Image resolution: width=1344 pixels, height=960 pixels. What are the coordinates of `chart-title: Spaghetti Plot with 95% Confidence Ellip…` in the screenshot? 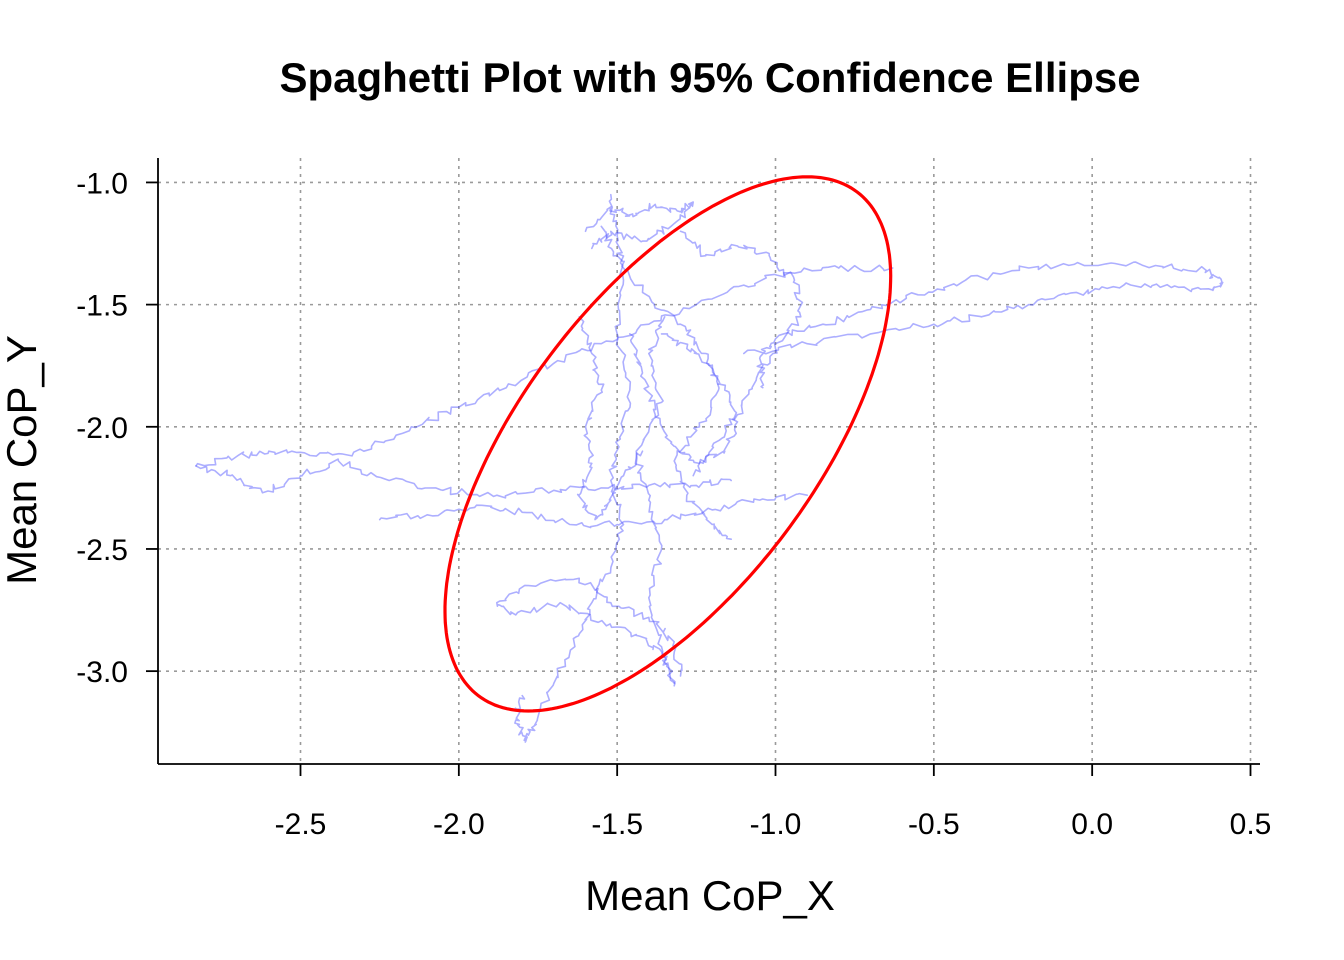 It's located at (709, 77).